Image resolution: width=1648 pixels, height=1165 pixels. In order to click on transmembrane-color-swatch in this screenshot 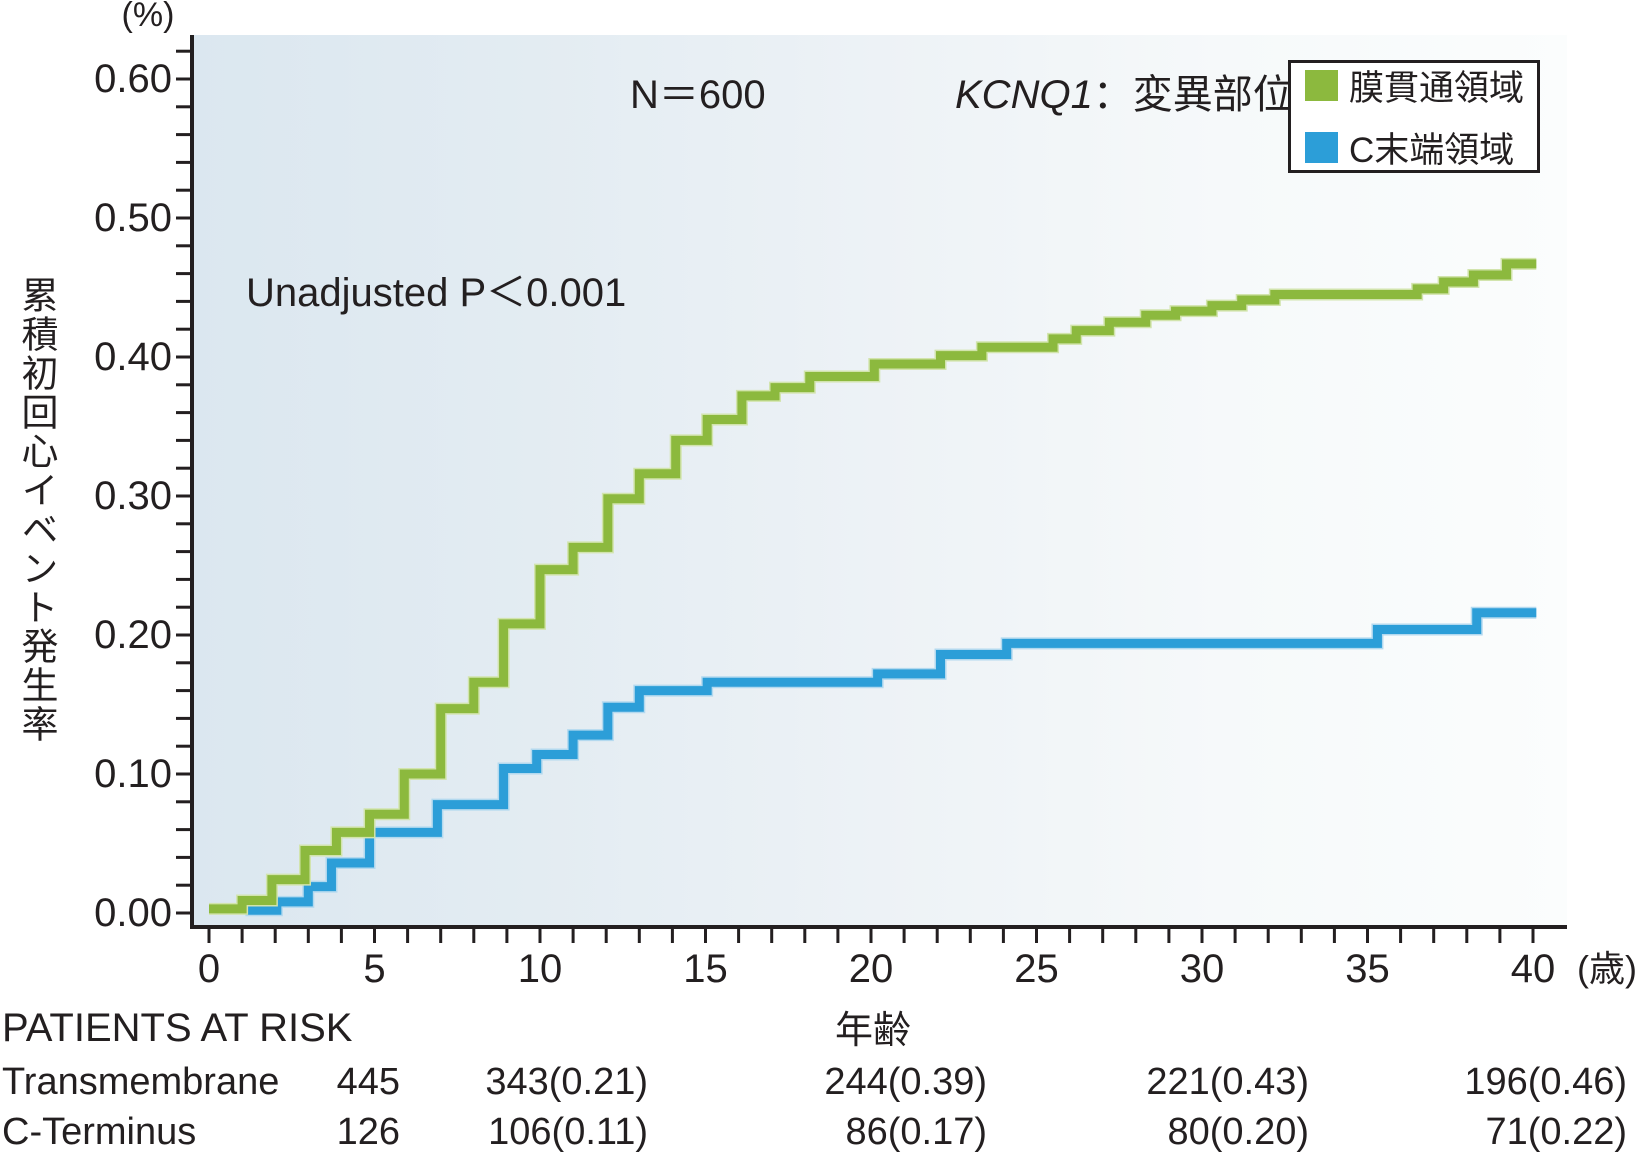, I will do `click(1321, 85)`.